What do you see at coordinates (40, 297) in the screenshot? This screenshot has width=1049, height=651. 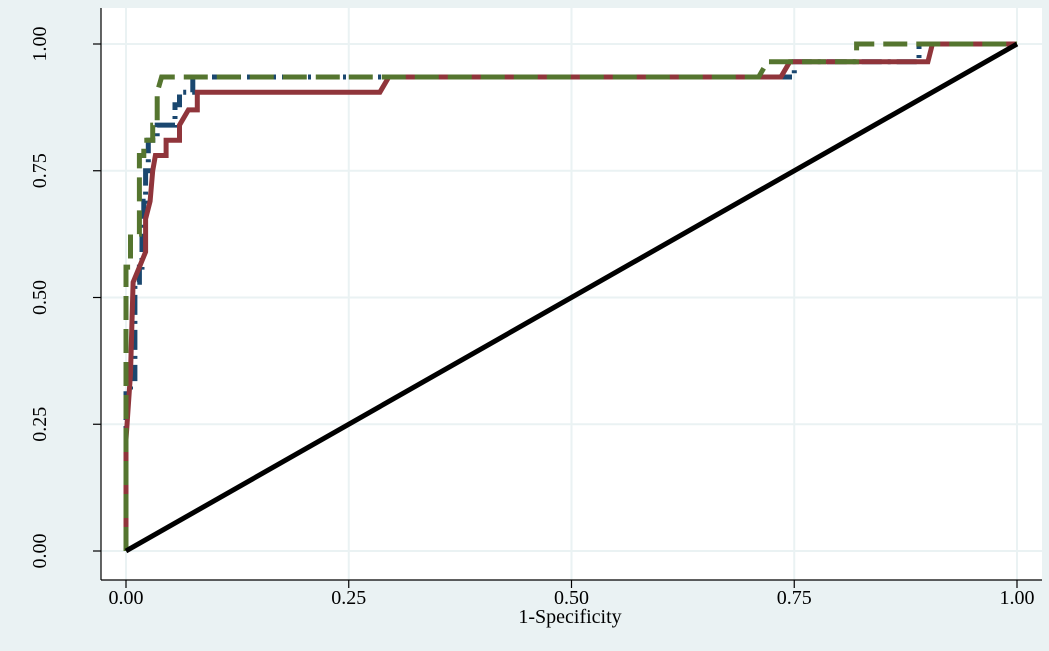 I see `y-tick-label: 0.50` at bounding box center [40, 297].